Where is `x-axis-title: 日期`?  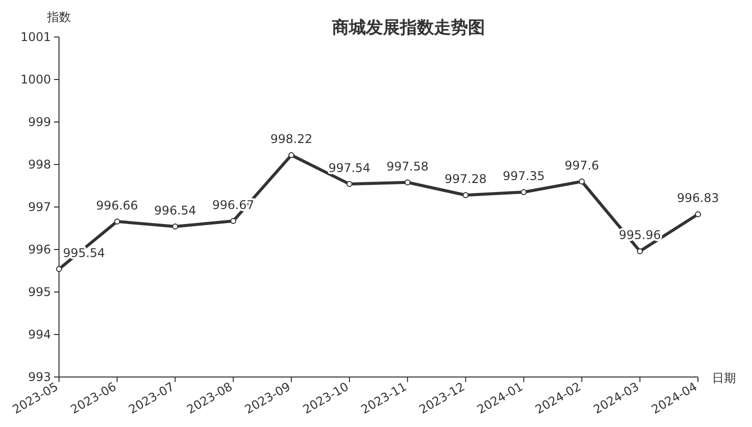 x-axis-title: 日期 is located at coordinates (724, 378).